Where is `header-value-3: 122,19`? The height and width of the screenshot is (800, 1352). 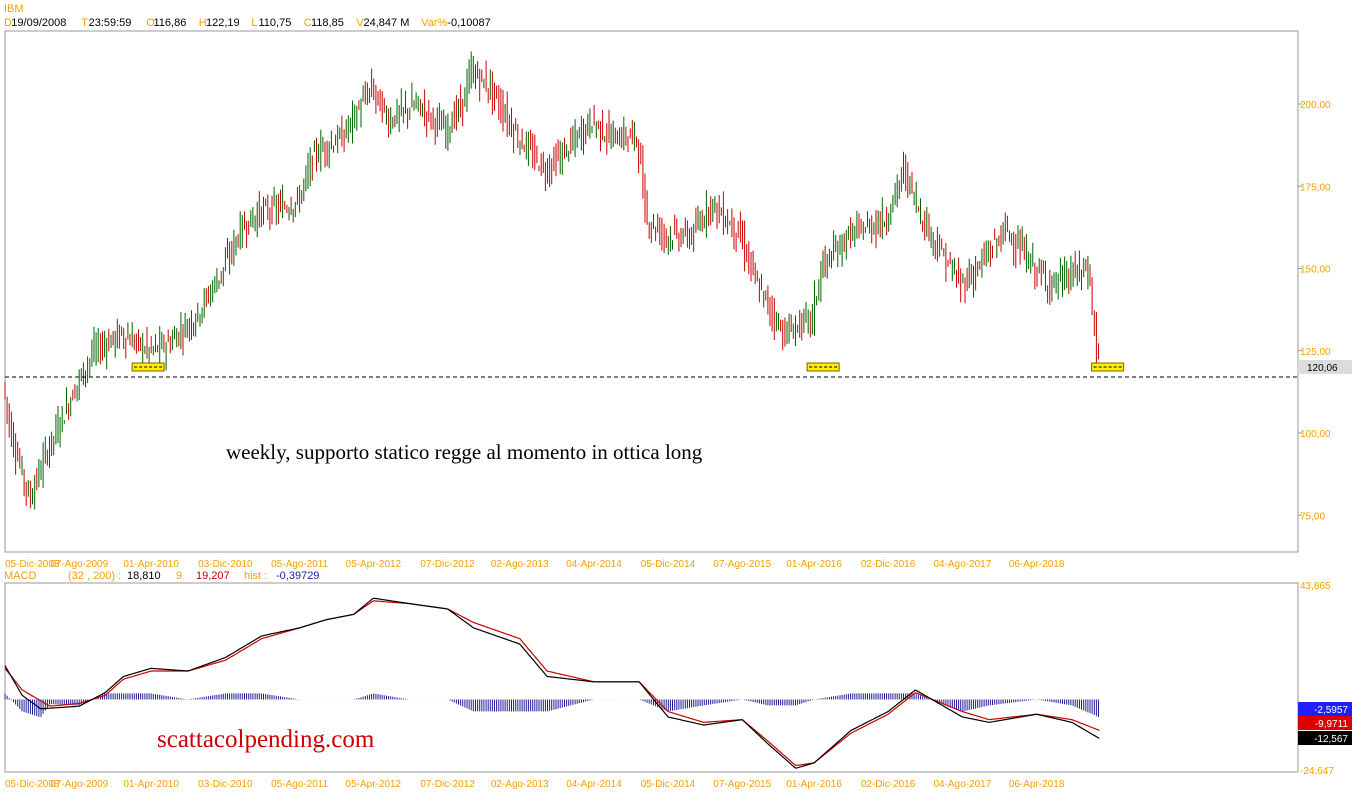 header-value-3: 122,19 is located at coordinates (223, 23).